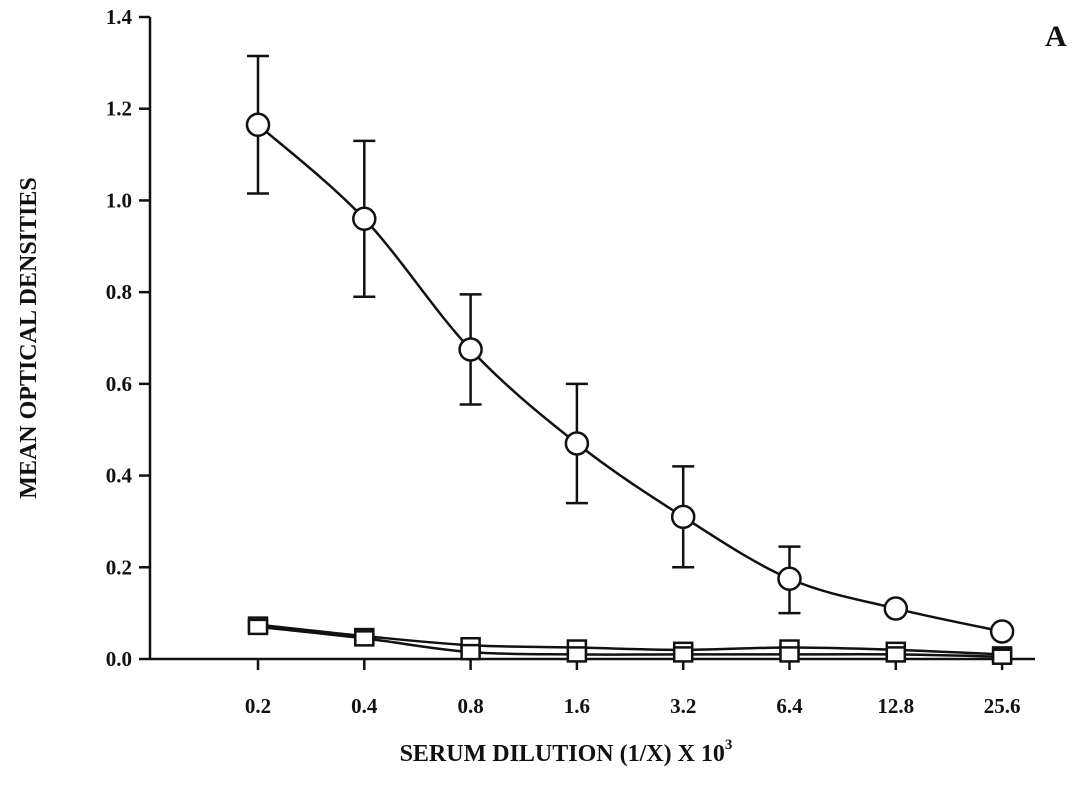 The height and width of the screenshot is (789, 1083). I want to click on x-tick-label: 12.8, so click(895, 706).